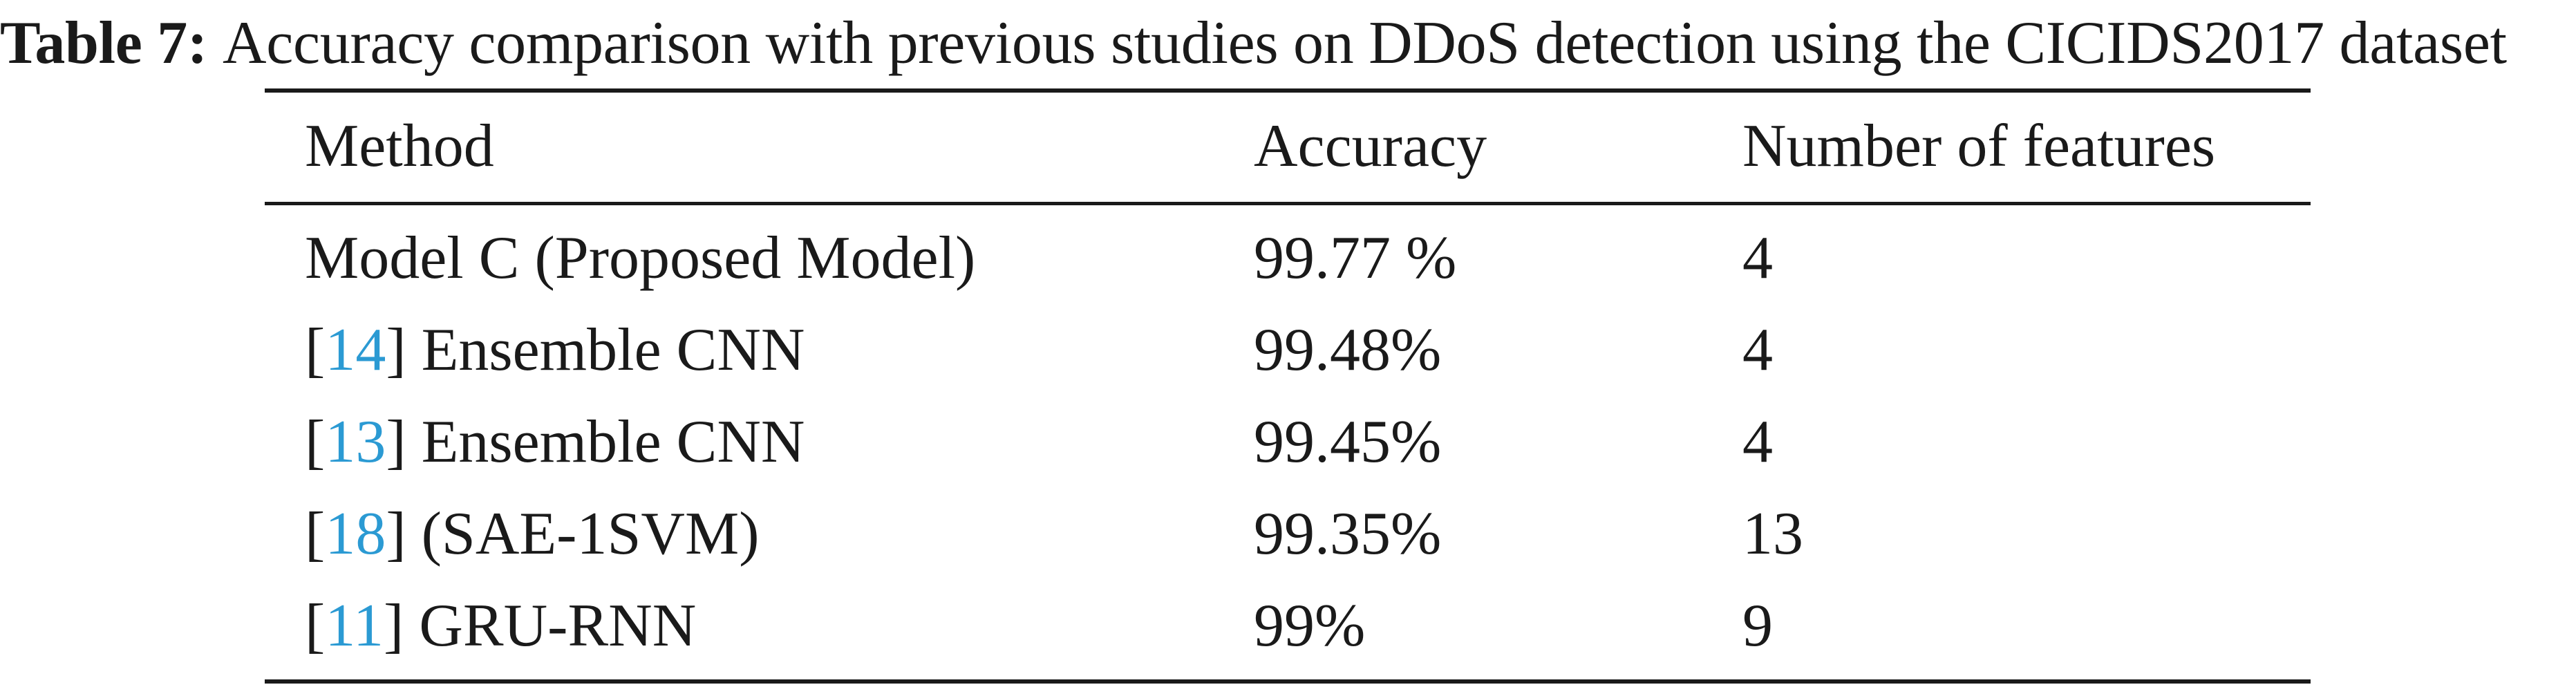 This screenshot has height=687, width=2576. I want to click on table-header-rule, so click(1288, 204).